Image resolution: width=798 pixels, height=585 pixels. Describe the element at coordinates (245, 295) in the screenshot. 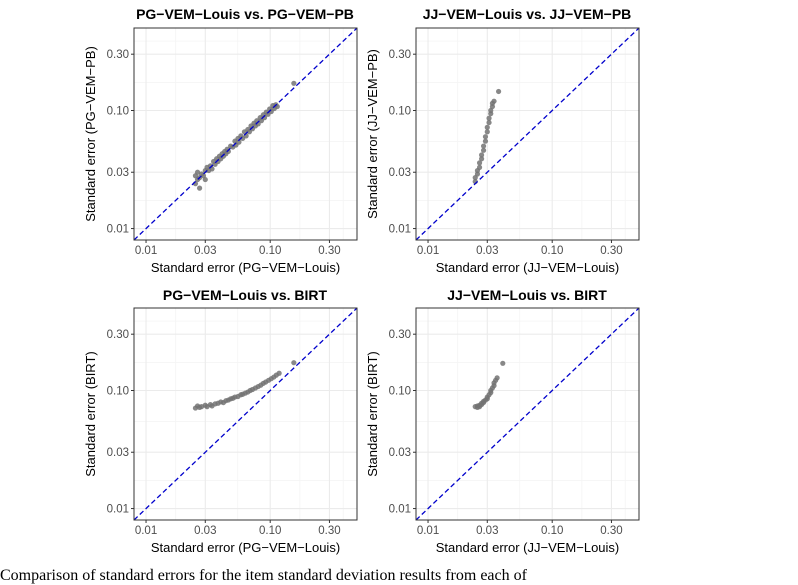

I see `panel-title: PG−VEM−Louis vs. BIRT` at that location.